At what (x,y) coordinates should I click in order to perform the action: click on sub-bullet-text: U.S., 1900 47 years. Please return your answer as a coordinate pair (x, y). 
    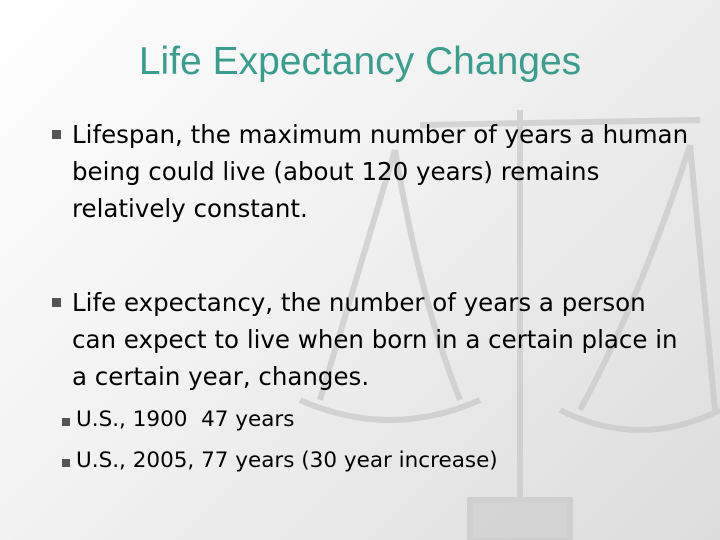
    Looking at the image, I should click on (185, 419).